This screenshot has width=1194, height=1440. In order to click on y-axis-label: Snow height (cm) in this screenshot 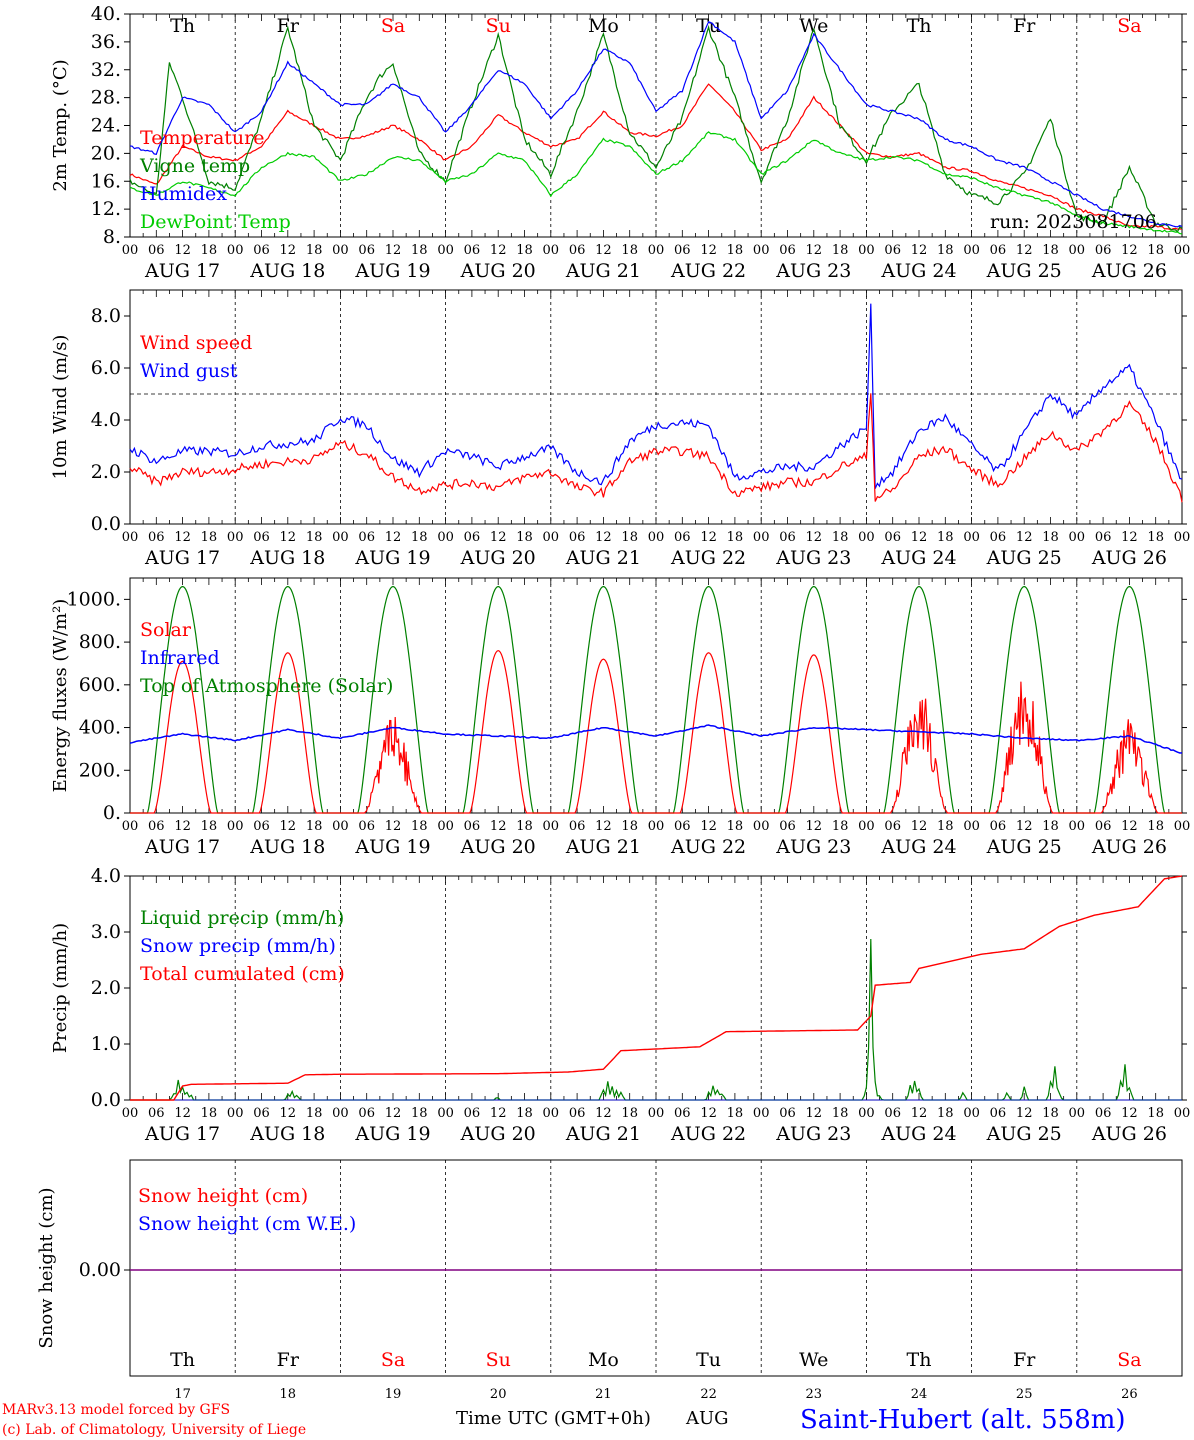, I will do `click(46, 1267)`.